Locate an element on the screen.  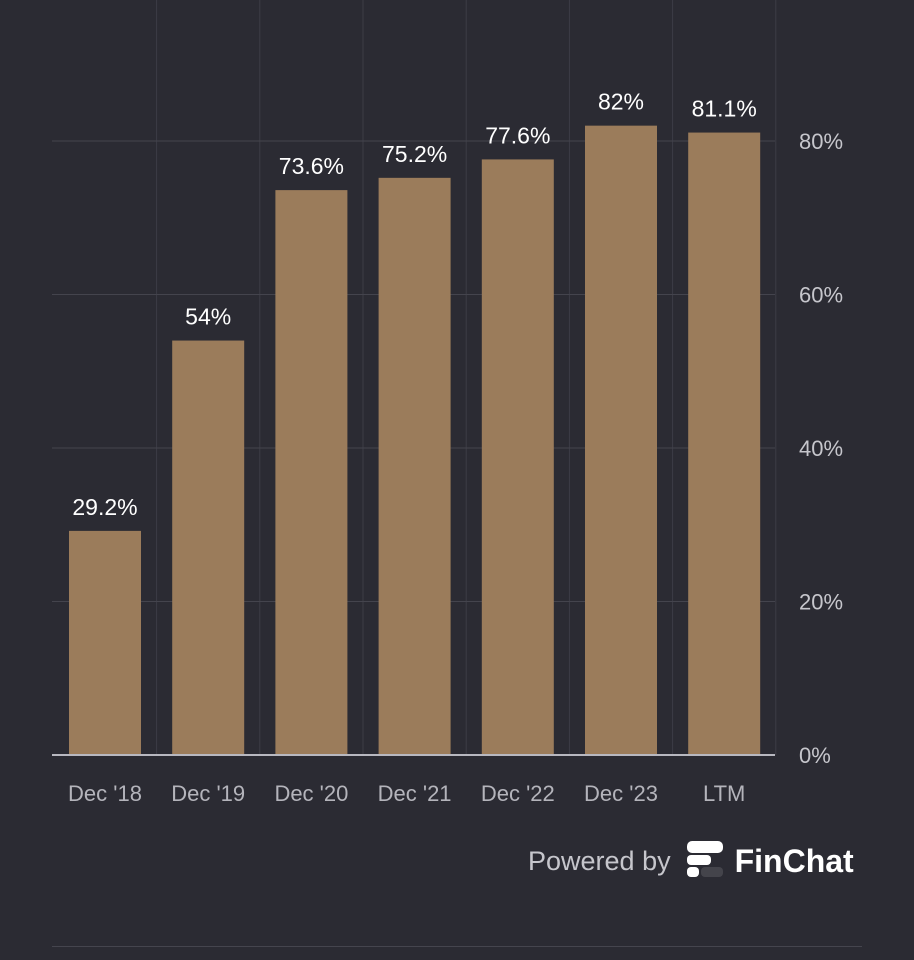
powered-by-text: Powered by is located at coordinates (599, 860).